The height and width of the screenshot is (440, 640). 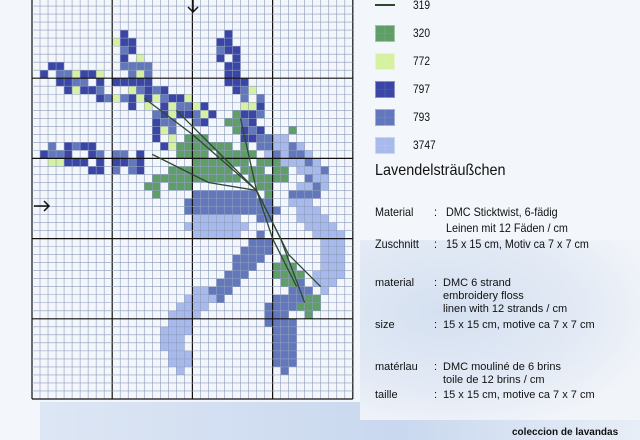 What do you see at coordinates (404, 33) in the screenshot?
I see `legend-item-320: 320` at bounding box center [404, 33].